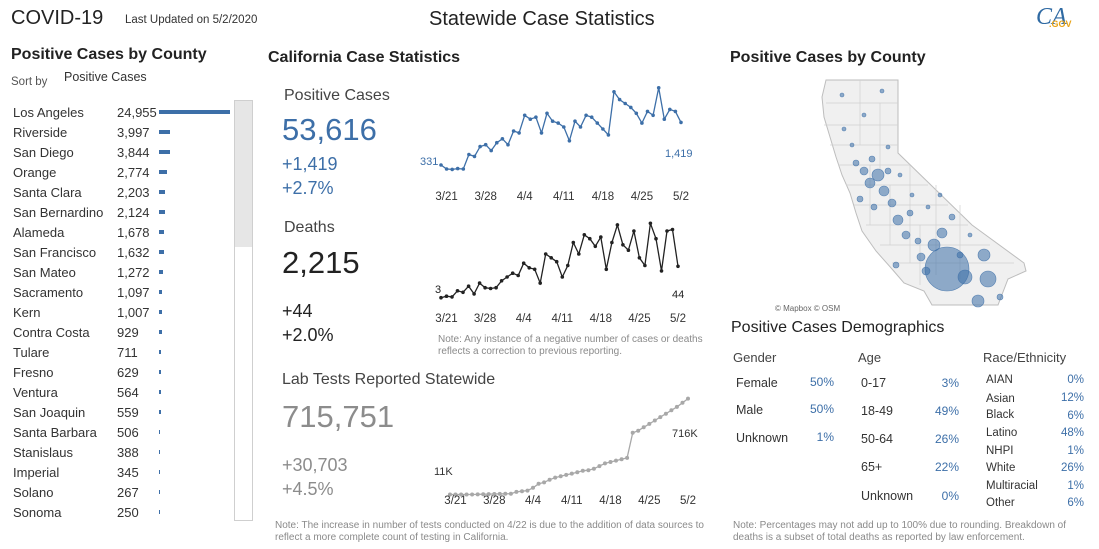 Image resolution: width=1099 pixels, height=549 pixels. I want to click on california-map, so click(920, 192).